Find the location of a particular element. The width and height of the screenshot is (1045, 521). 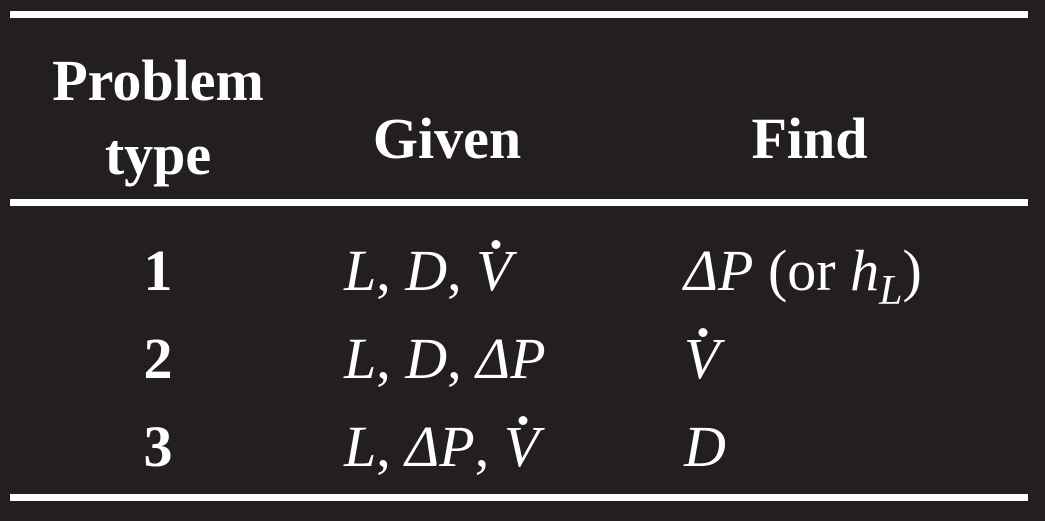

cell-problem-type: 1 is located at coordinates (158, 270).